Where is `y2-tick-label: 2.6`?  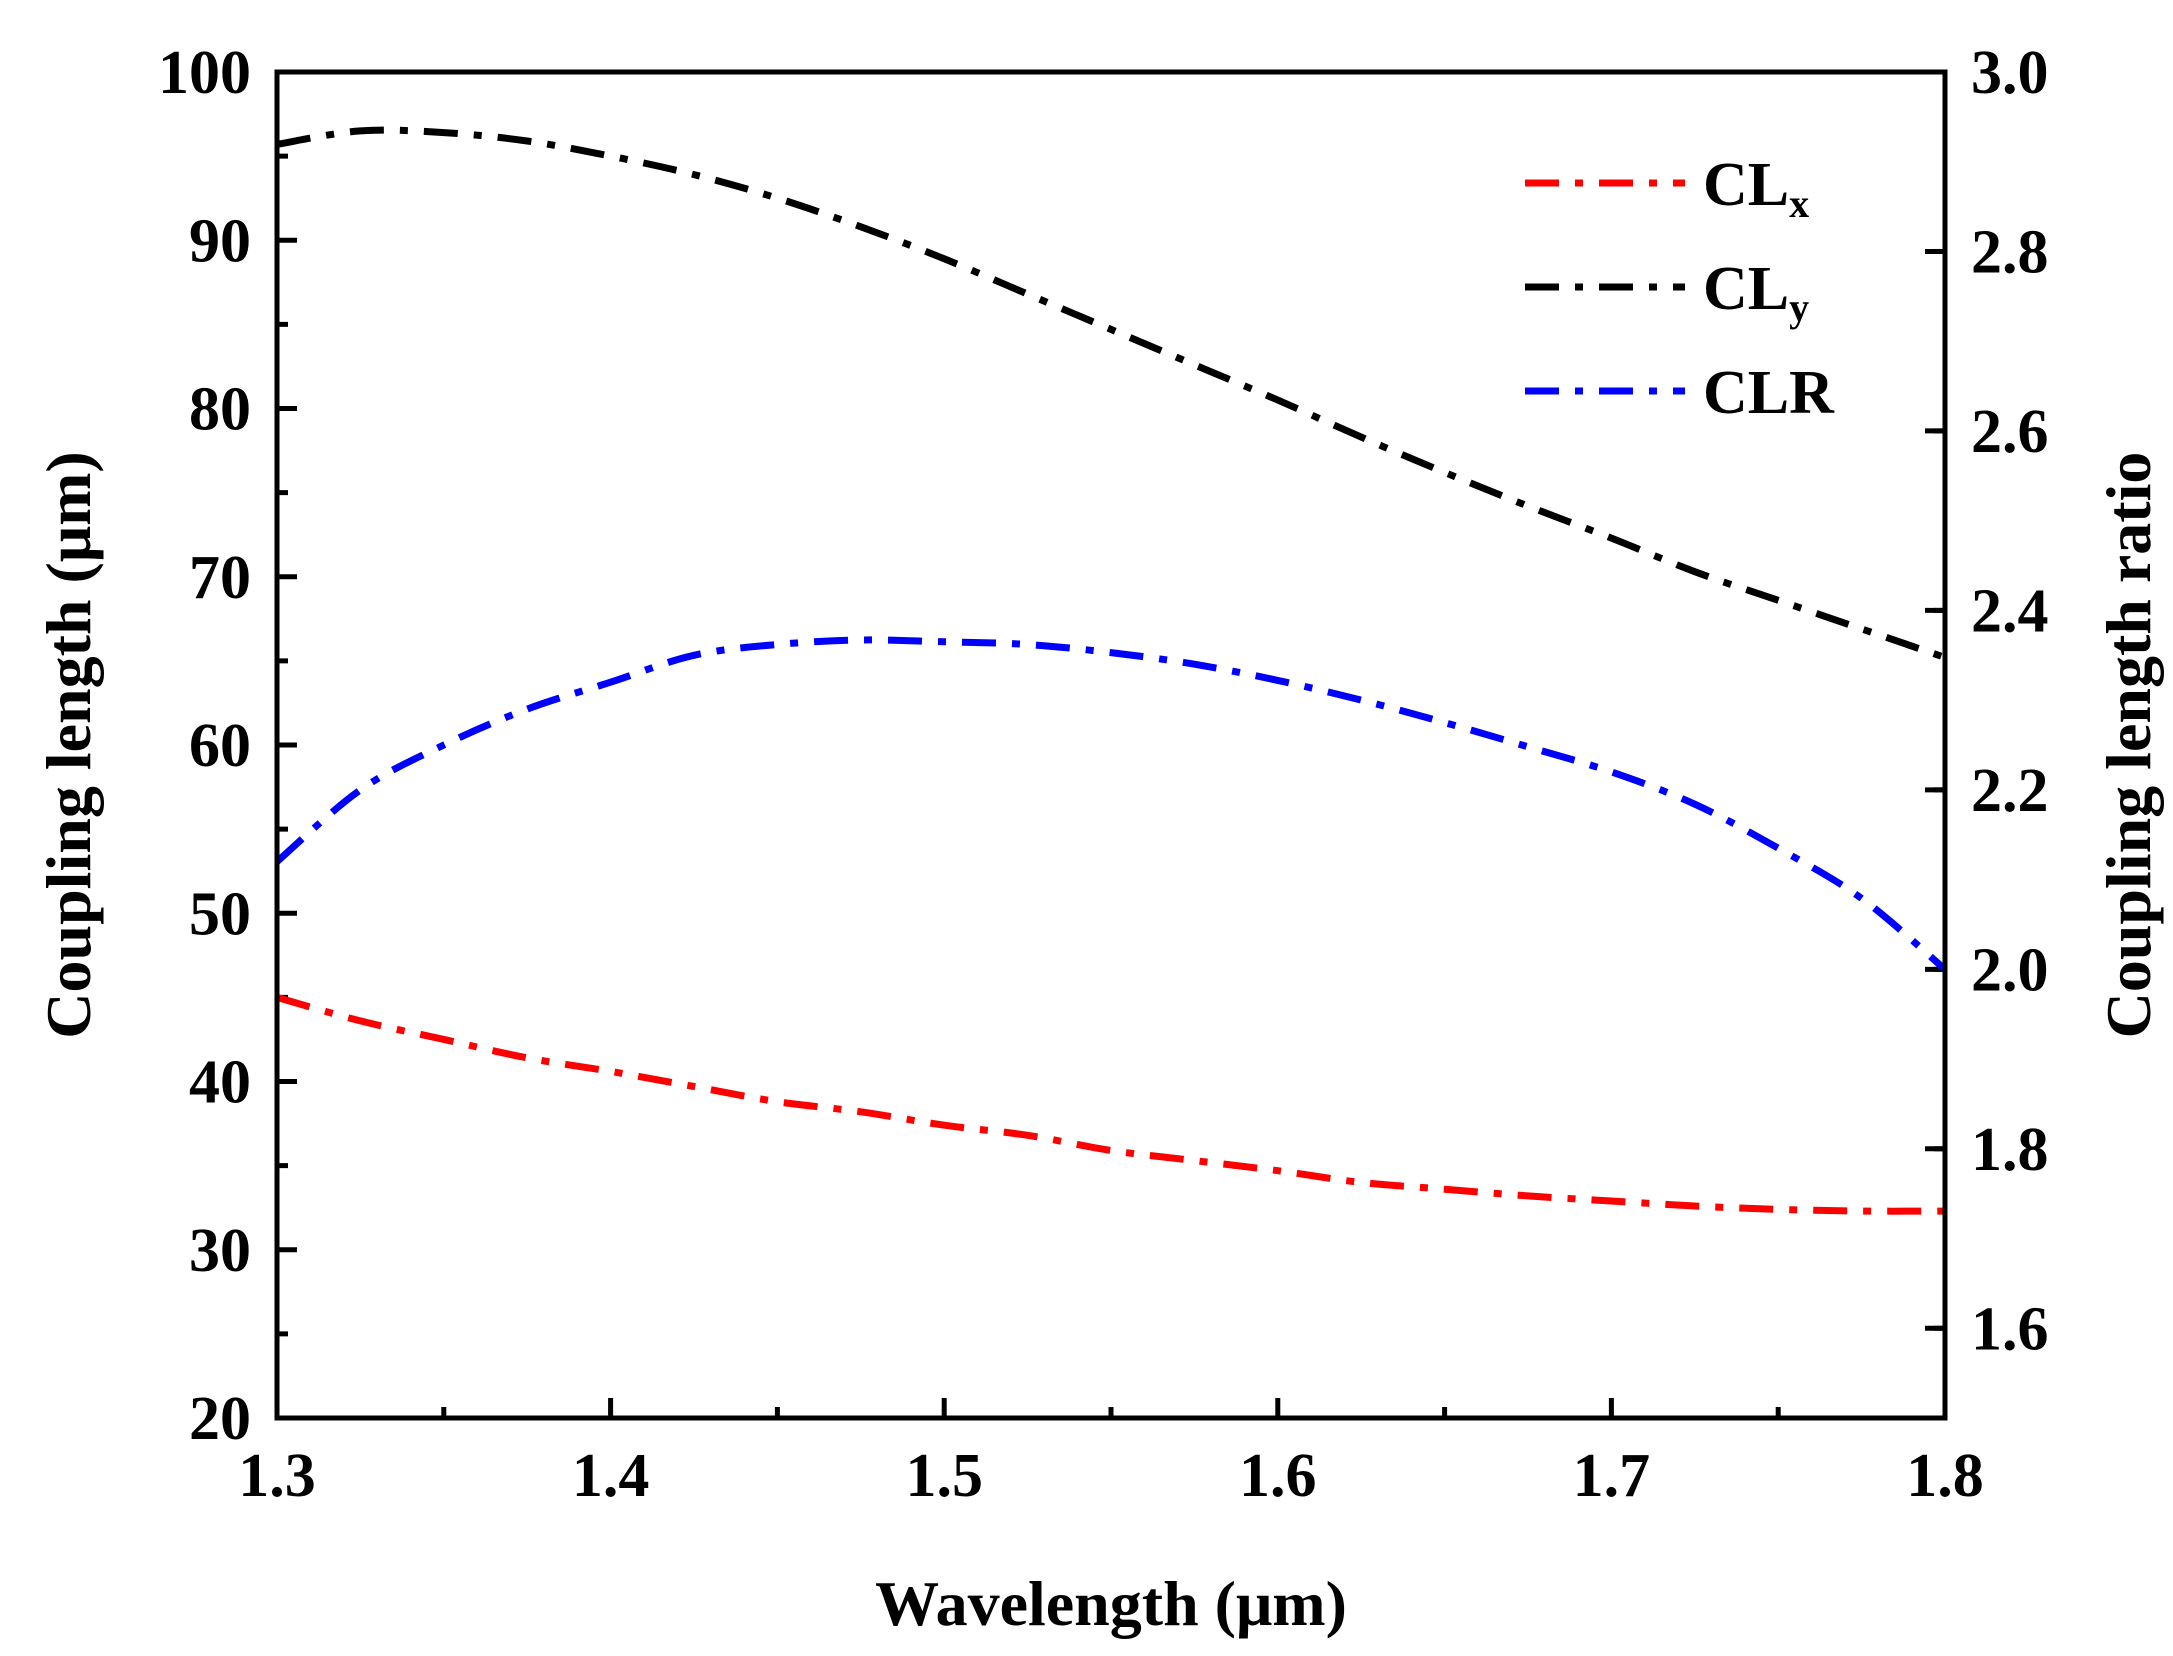
y2-tick-label: 2.6 is located at coordinates (2010, 432).